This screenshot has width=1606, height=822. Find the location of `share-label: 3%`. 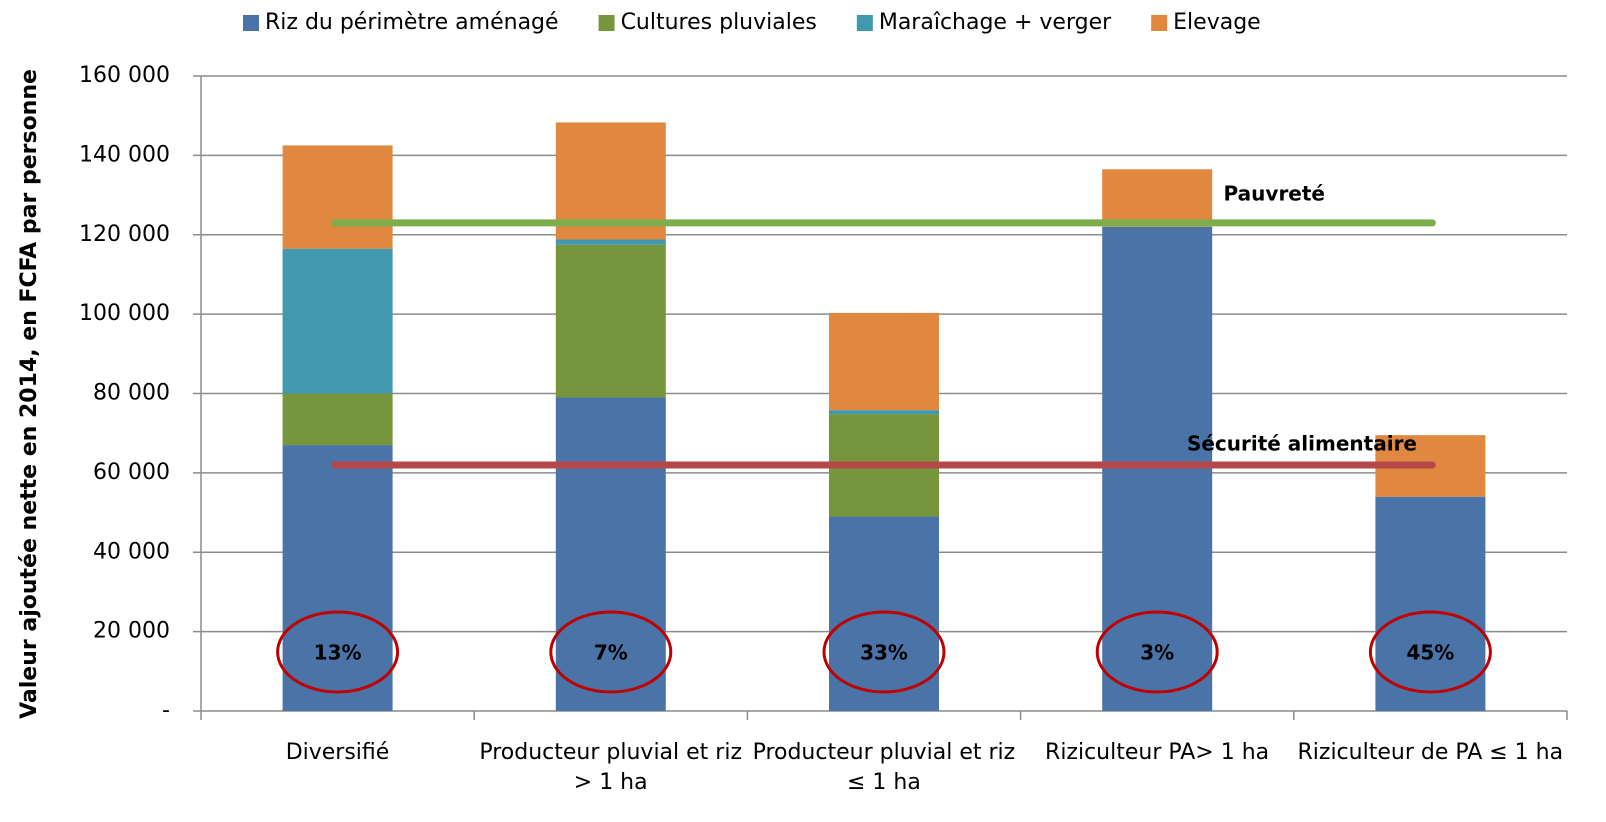

share-label: 3% is located at coordinates (1157, 653).